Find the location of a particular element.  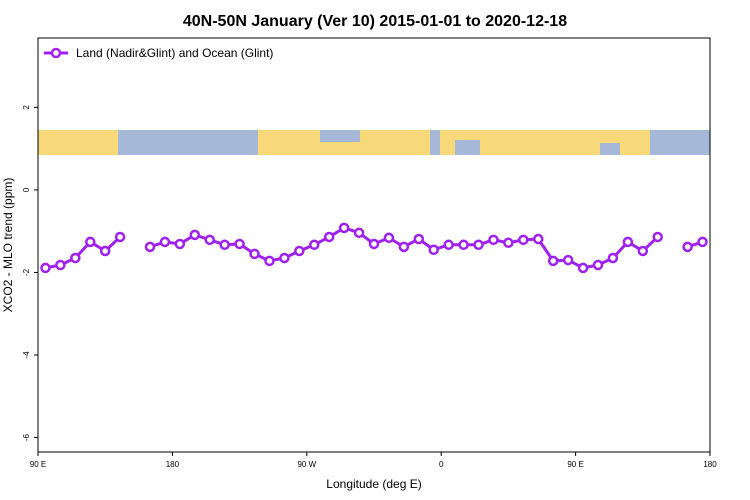

y-tick-label: -4 is located at coordinates (26, 355).